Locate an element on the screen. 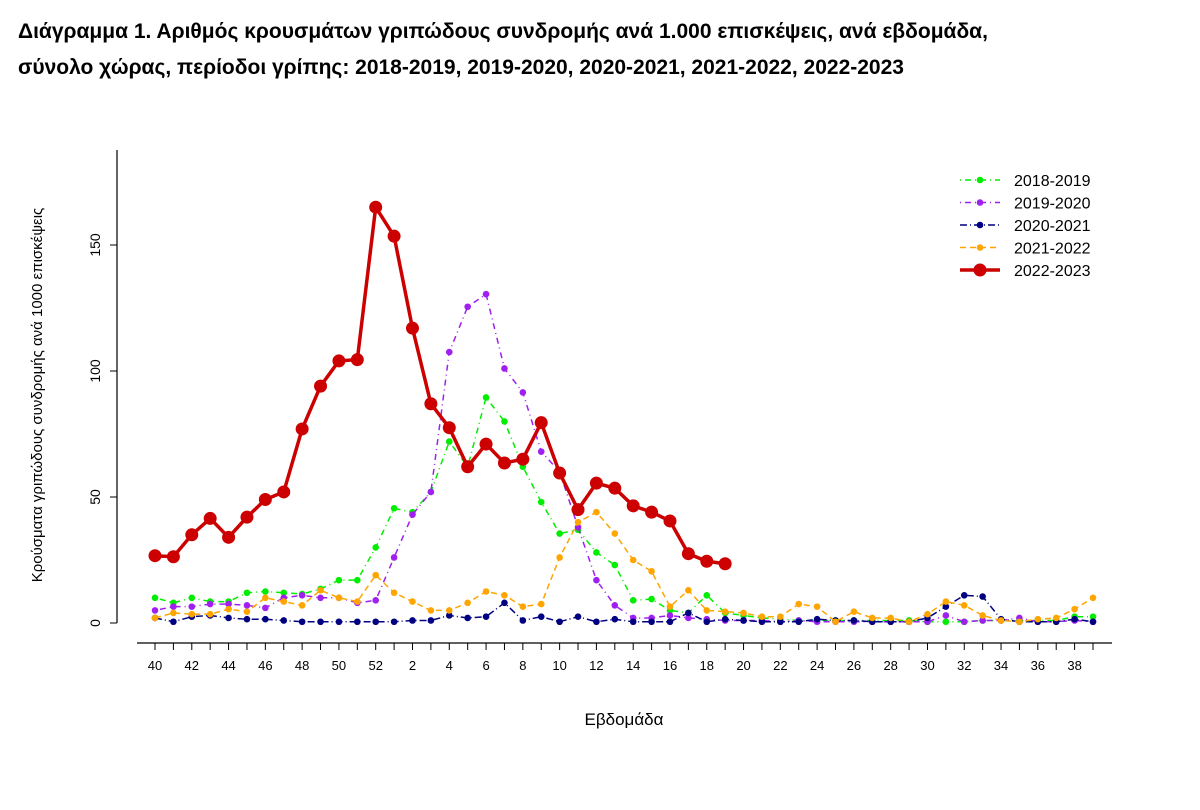 The width and height of the screenshot is (1200, 810). x-axis-label: Εβδομάδα is located at coordinates (624, 719).